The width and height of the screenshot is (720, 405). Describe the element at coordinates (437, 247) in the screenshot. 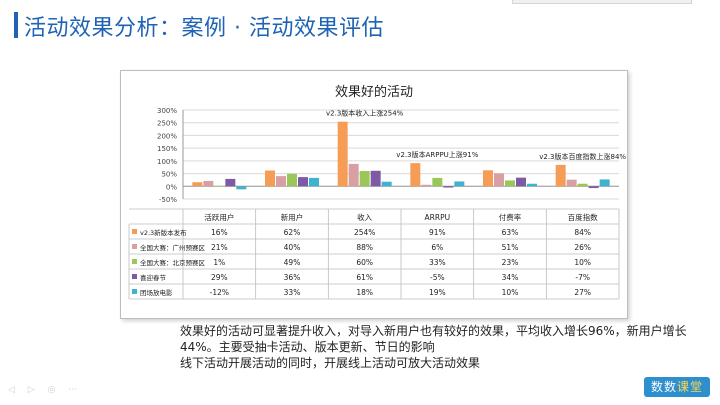

I see `table-value: 6%` at that location.